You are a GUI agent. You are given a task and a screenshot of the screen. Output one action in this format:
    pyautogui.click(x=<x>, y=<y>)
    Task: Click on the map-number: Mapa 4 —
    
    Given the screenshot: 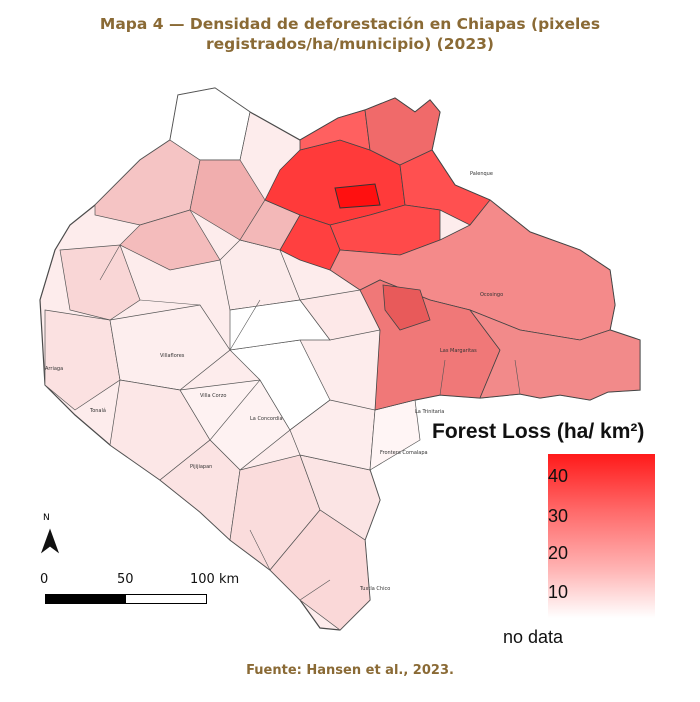 What is the action you would take?
    pyautogui.click(x=142, y=24)
    